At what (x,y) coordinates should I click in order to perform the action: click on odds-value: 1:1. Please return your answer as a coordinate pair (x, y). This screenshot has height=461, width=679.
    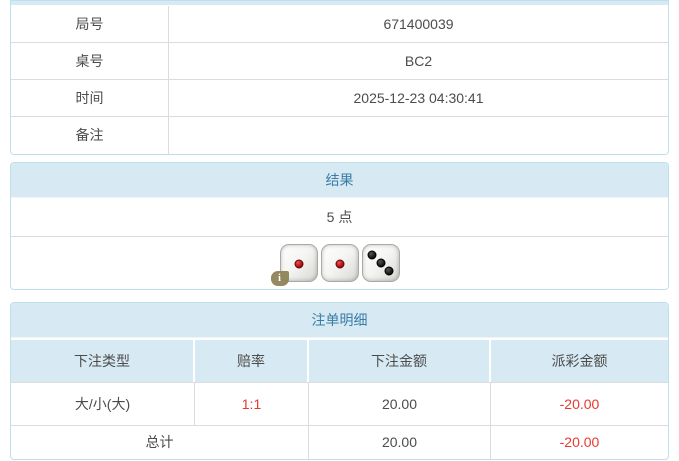
    Looking at the image, I should click on (252, 404).